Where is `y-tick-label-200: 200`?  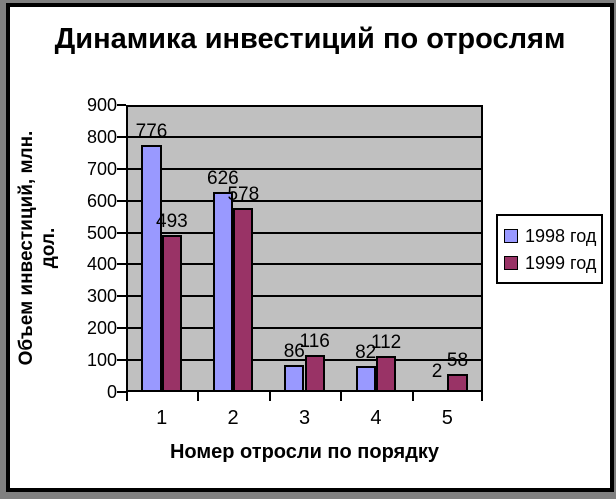
y-tick-label-200: 200 is located at coordinates (101, 328).